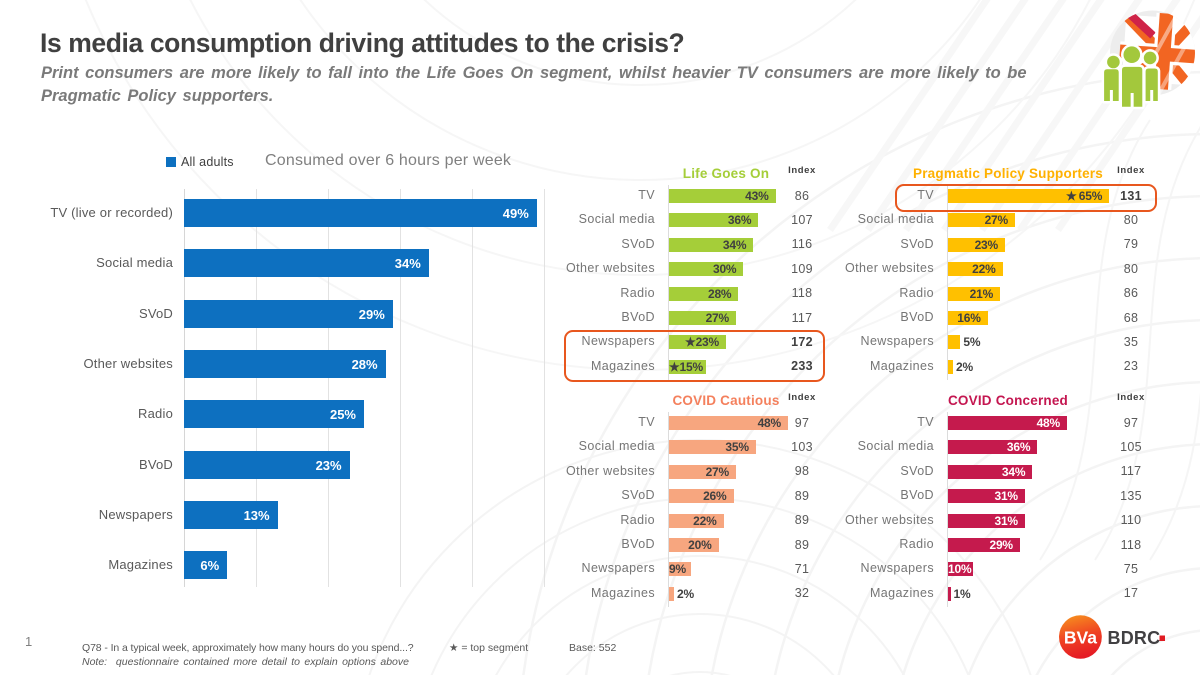 This screenshot has width=1200, height=675. I want to click on svg-text: BDRC, so click(1134, 638).